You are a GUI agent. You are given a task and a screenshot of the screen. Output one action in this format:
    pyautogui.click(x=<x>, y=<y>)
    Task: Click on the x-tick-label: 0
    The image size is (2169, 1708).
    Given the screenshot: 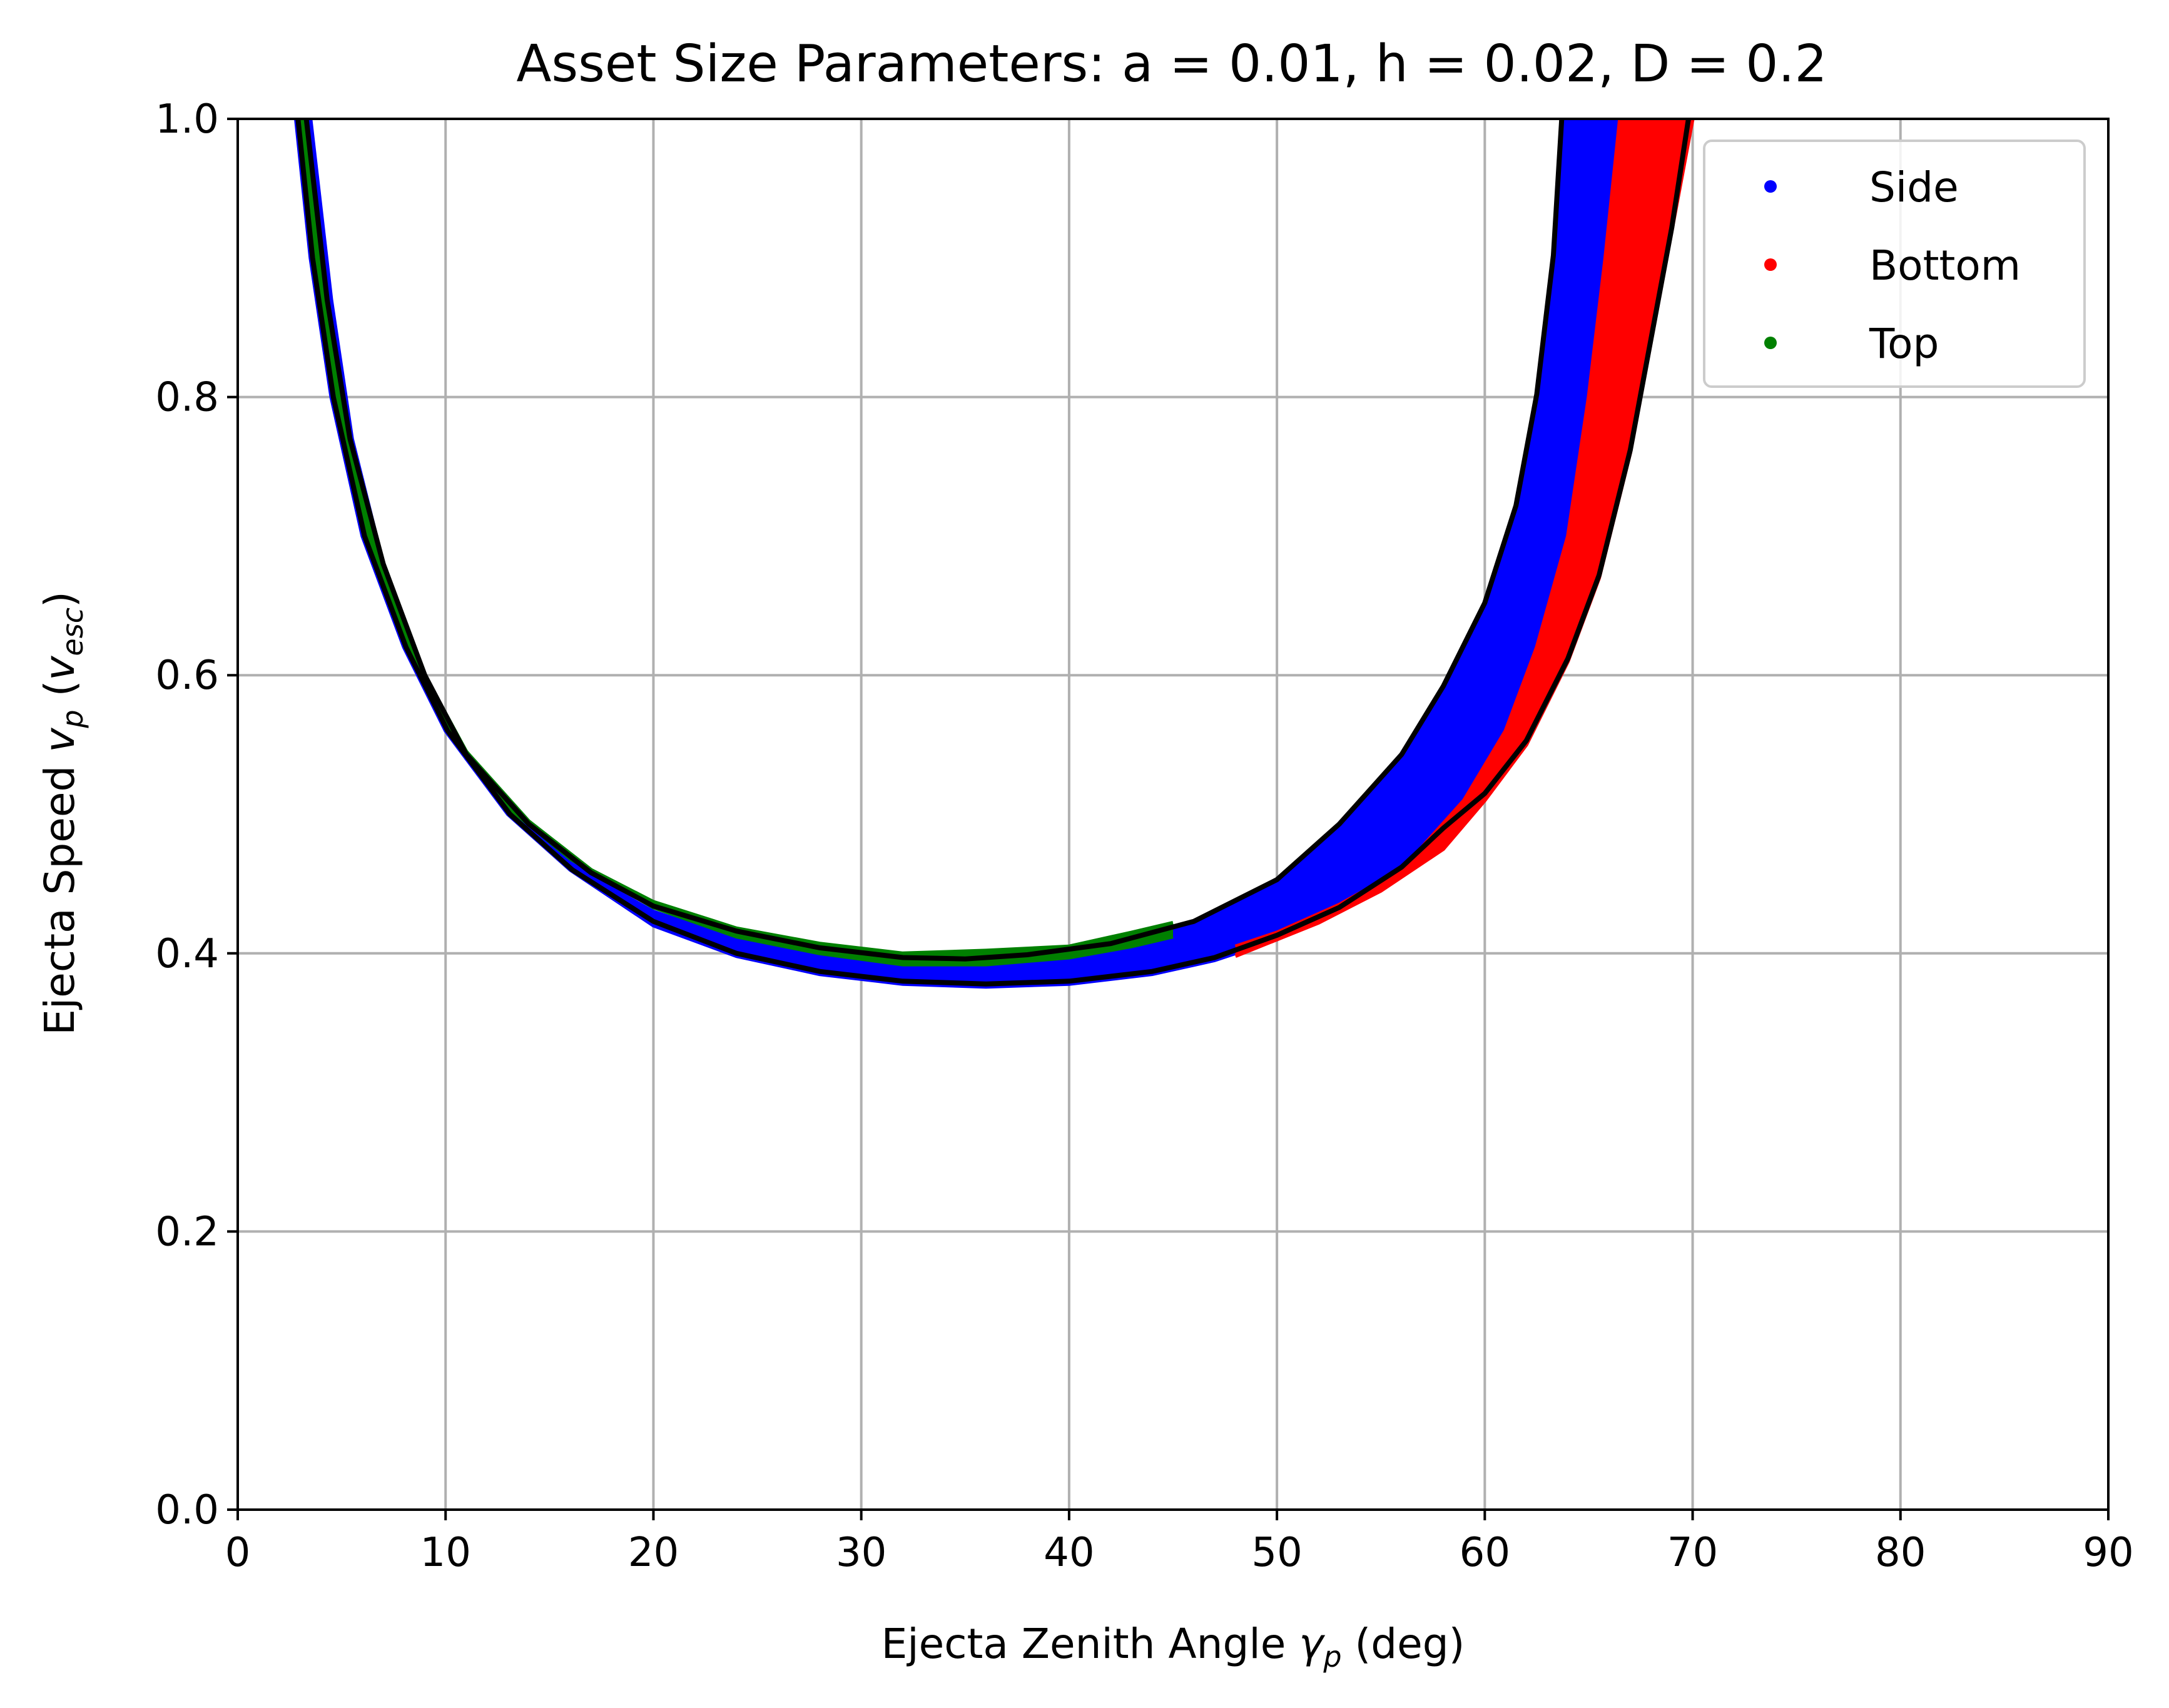 What is the action you would take?
    pyautogui.click(x=238, y=1553)
    